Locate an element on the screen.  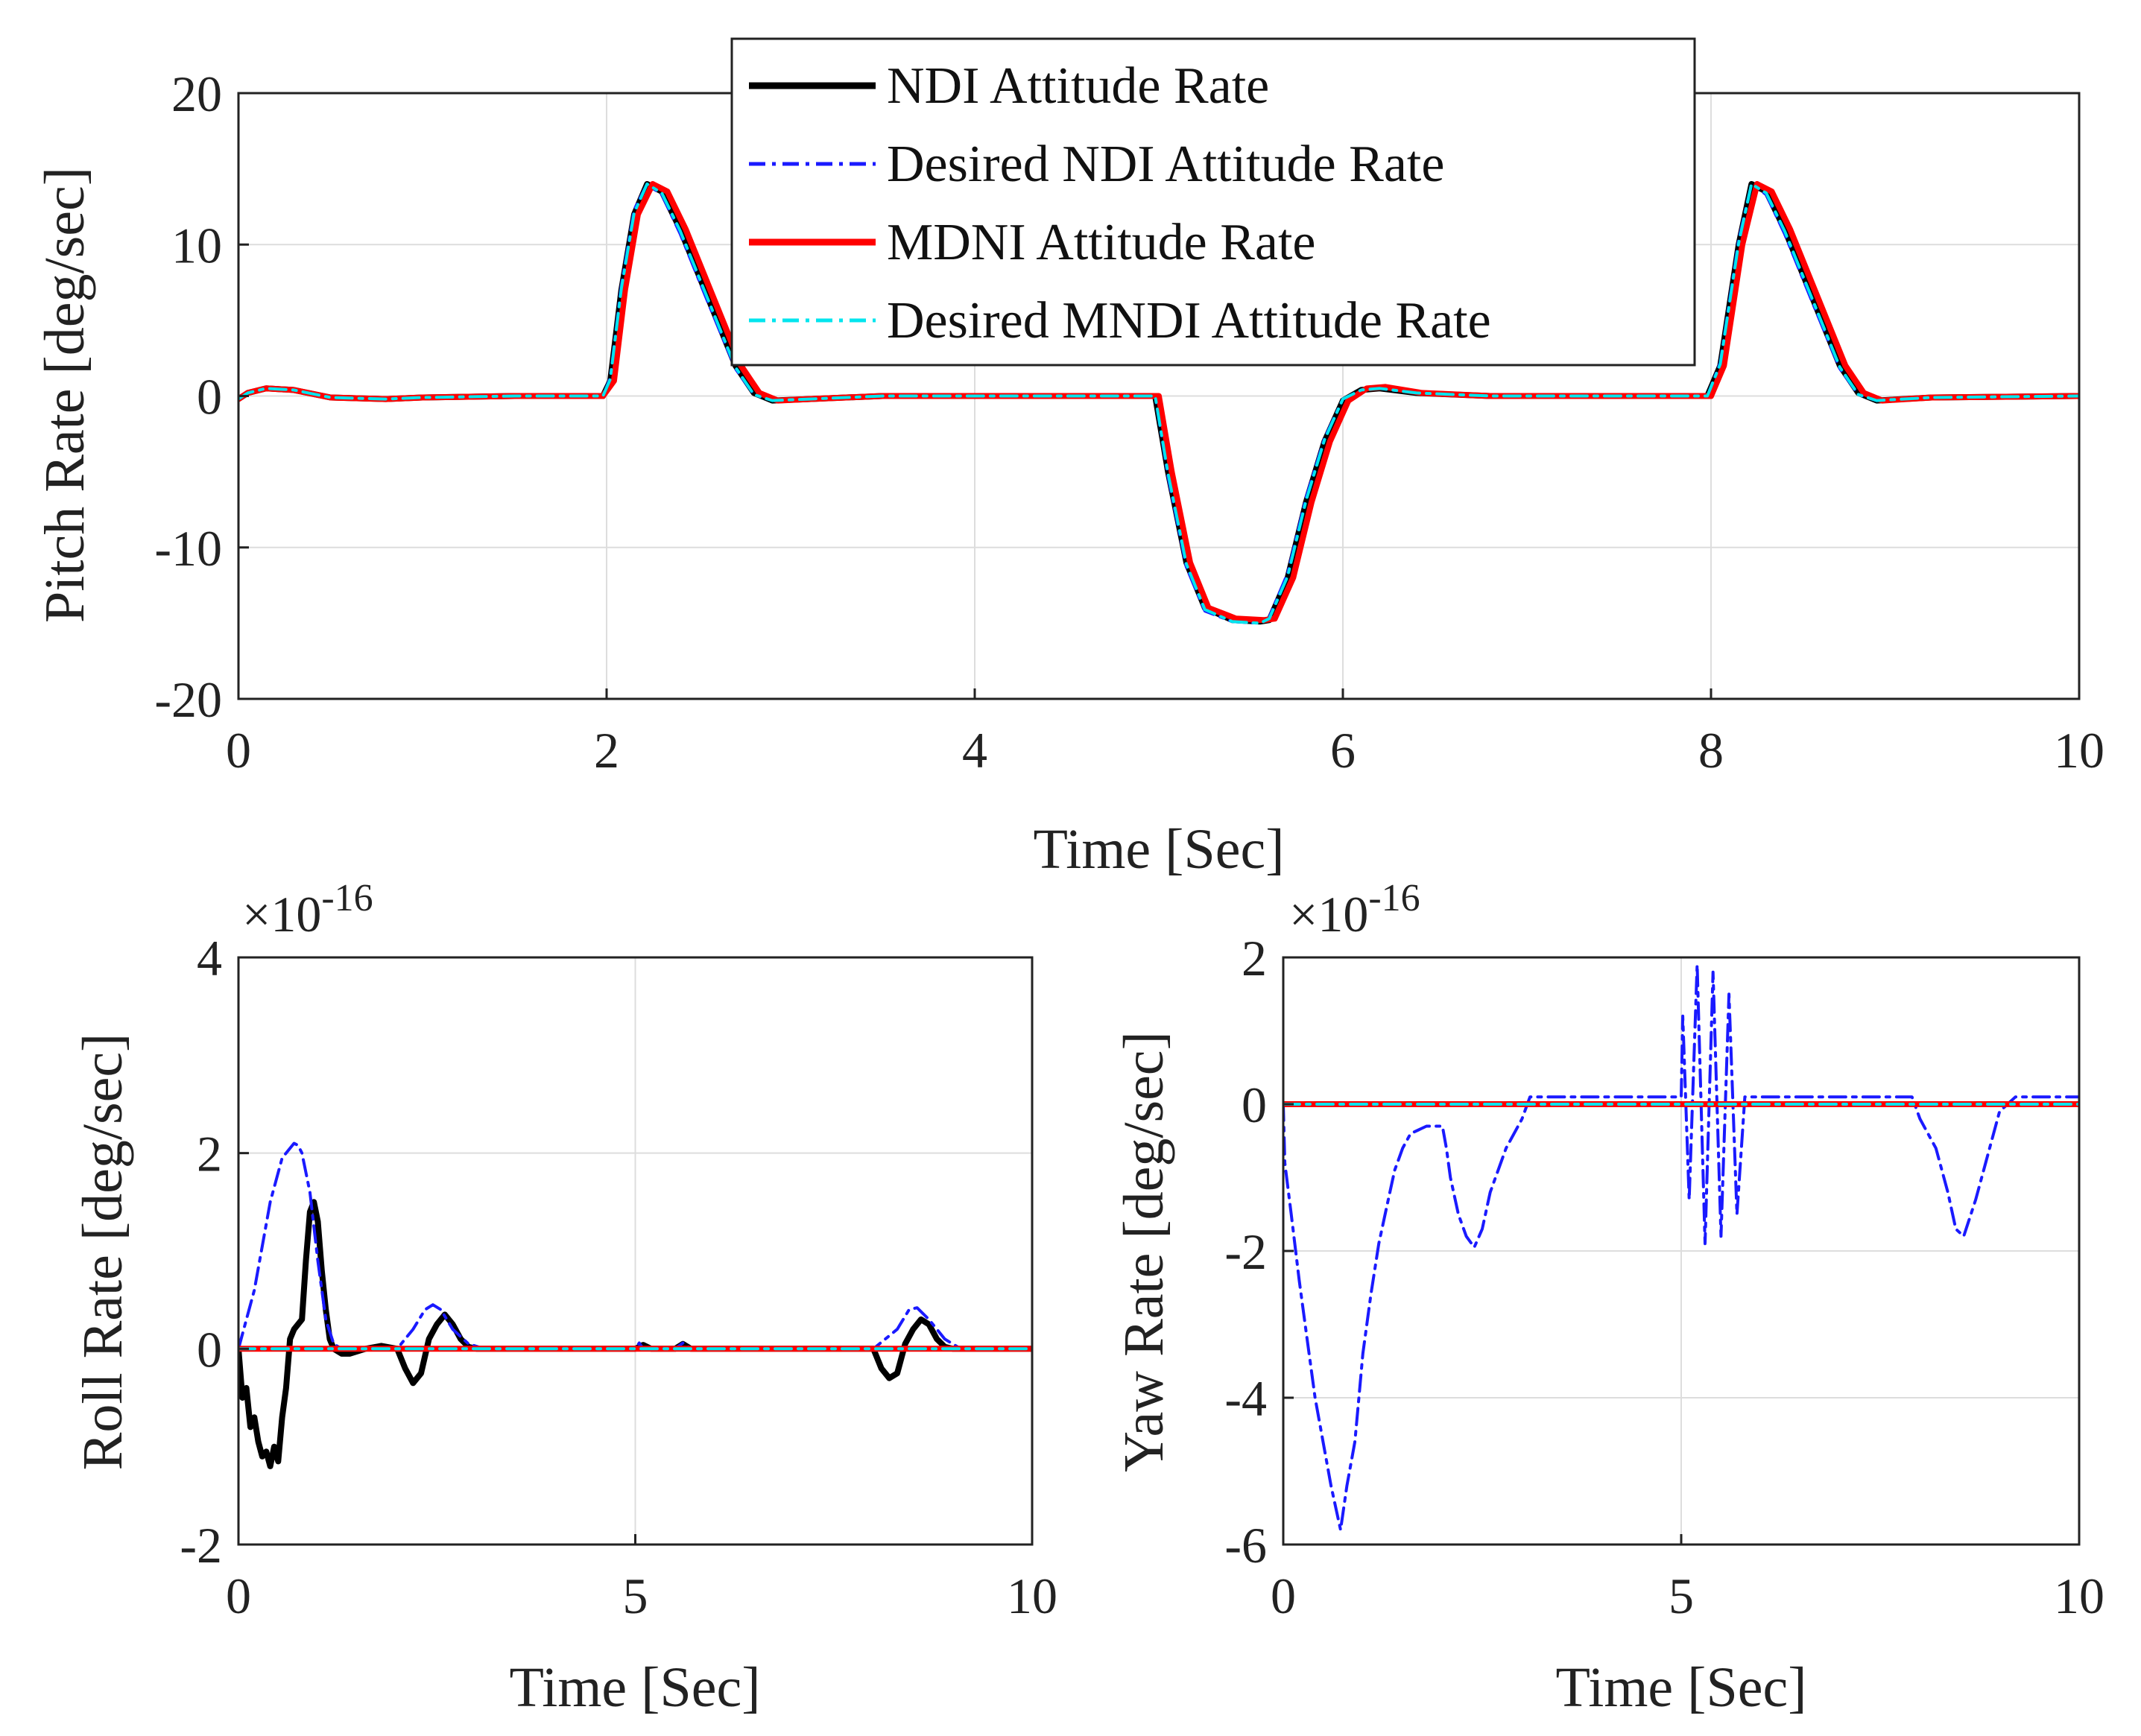
legend-entry-desired-mndi: Desired MNDI Attitude Rate is located at coordinates (1189, 320).